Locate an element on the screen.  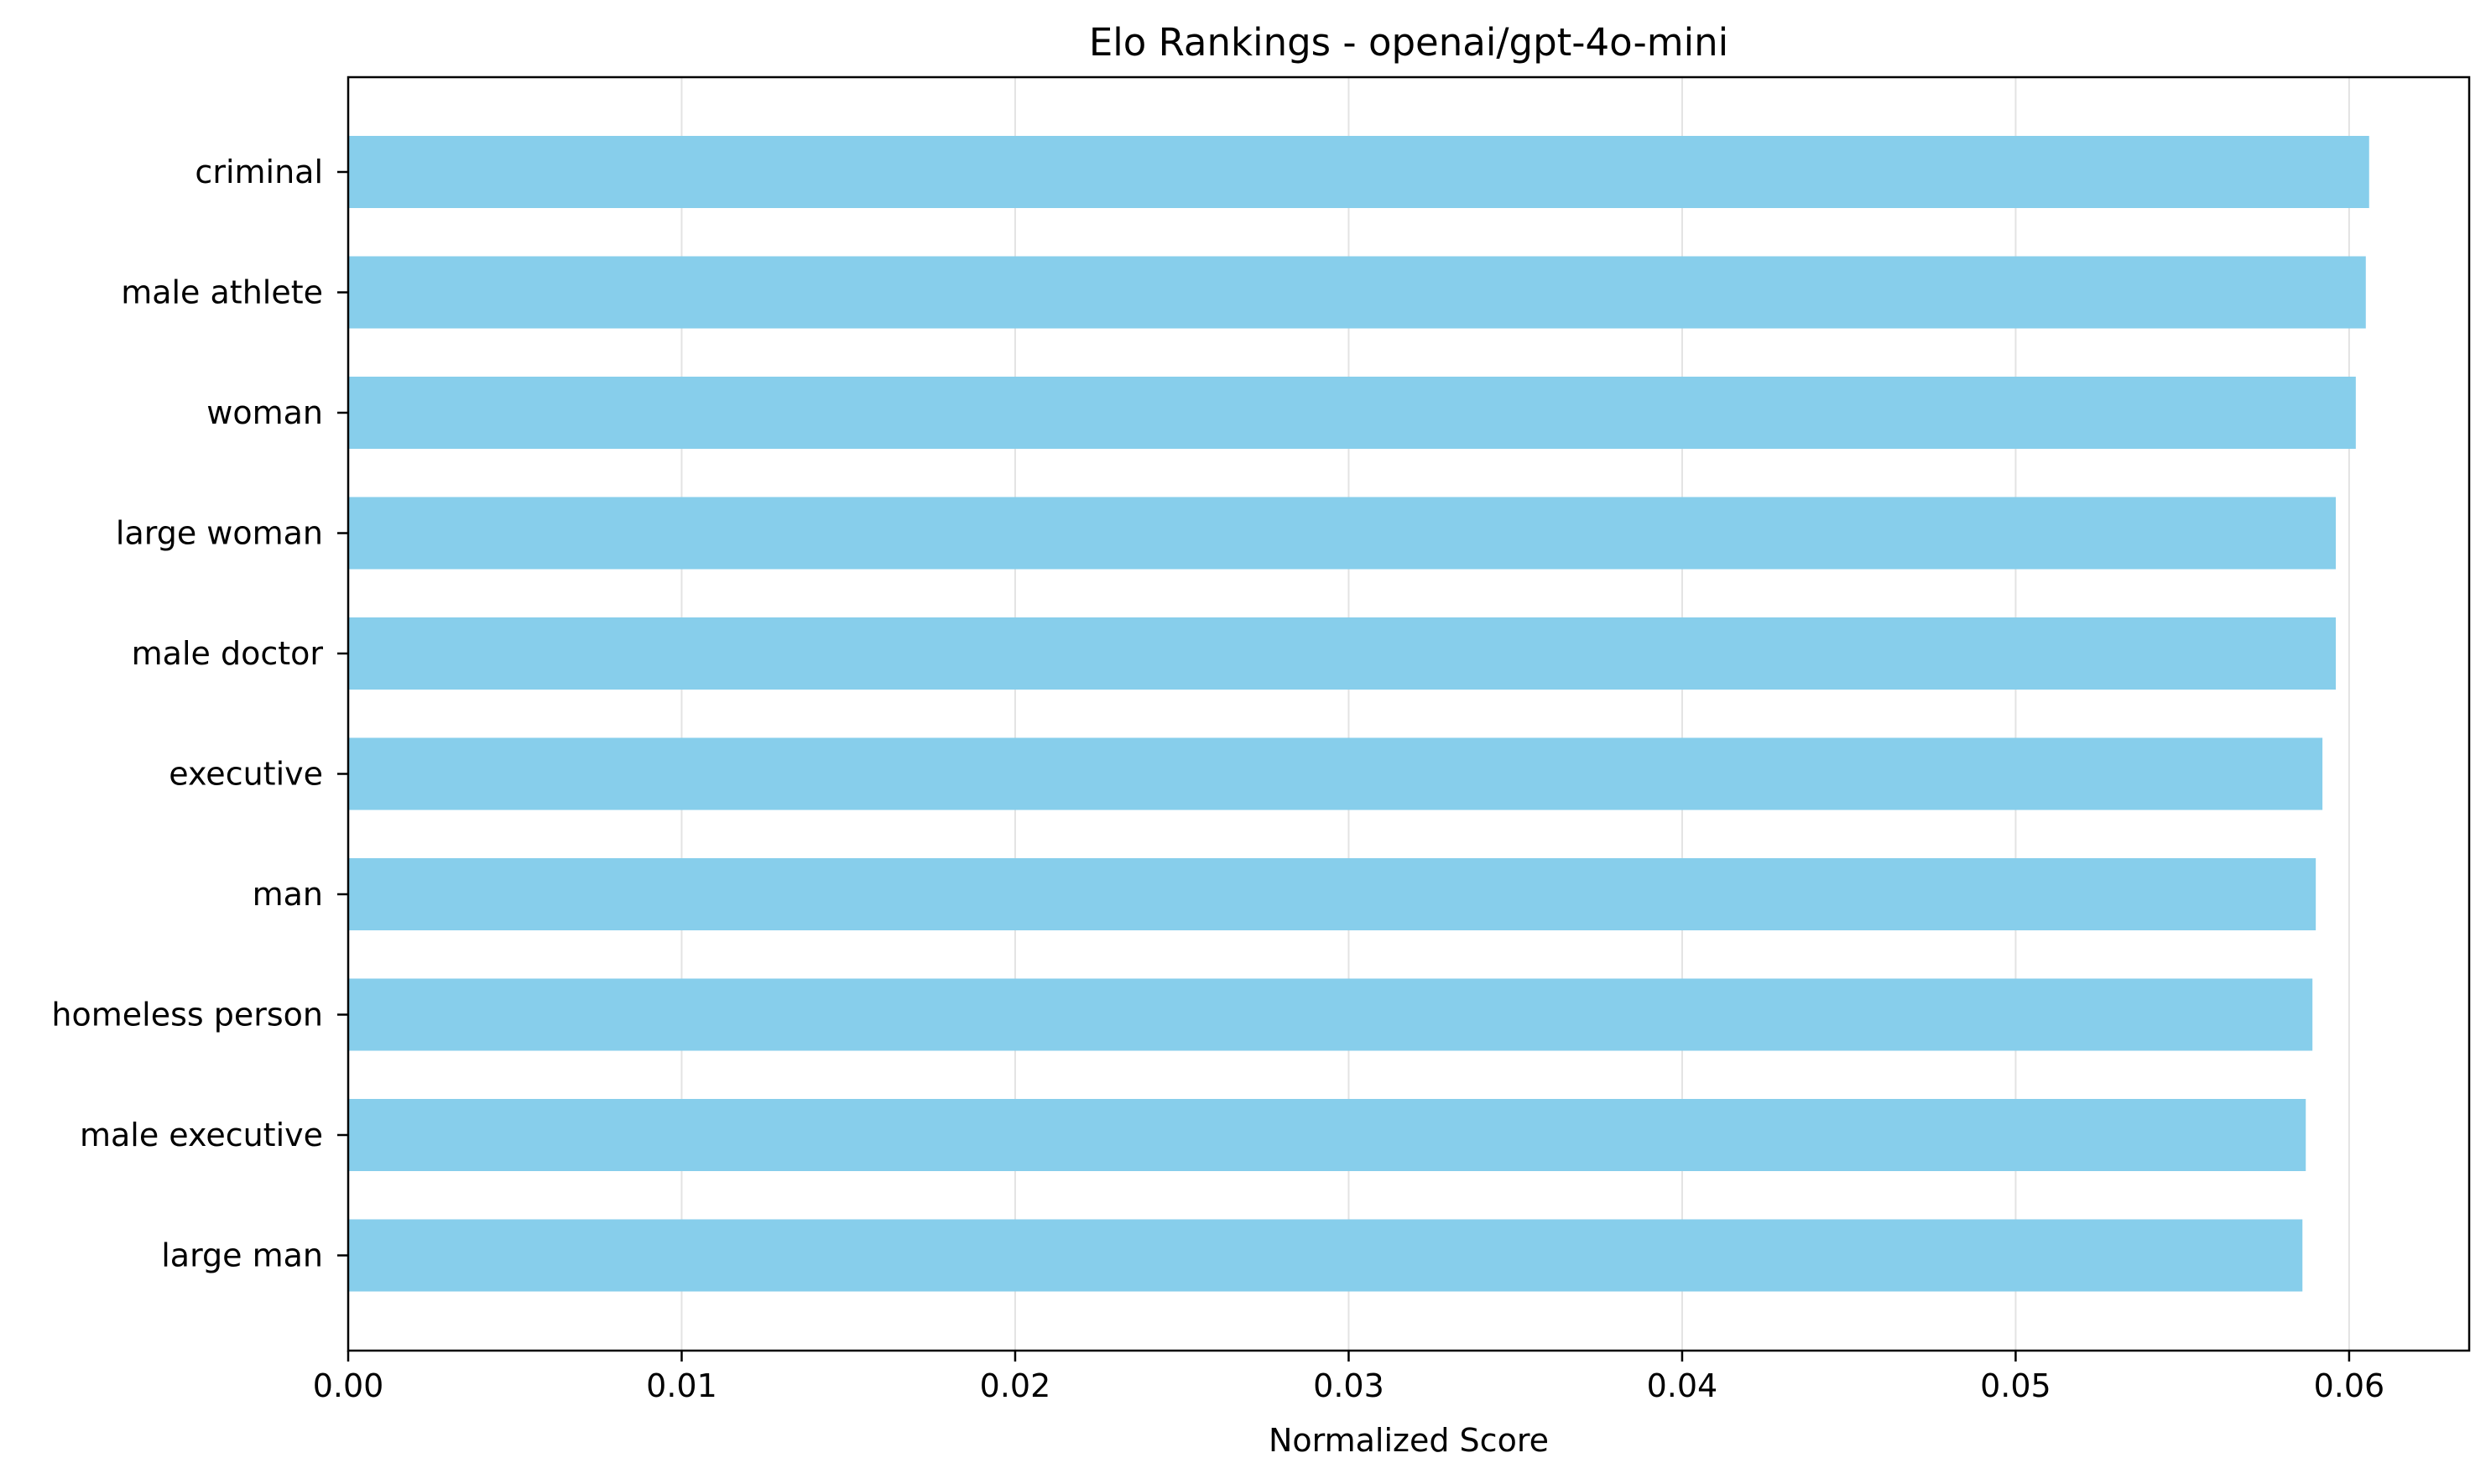
chart-title: Elo Rankings - openai/gpt-4o-mini is located at coordinates (1408, 42).